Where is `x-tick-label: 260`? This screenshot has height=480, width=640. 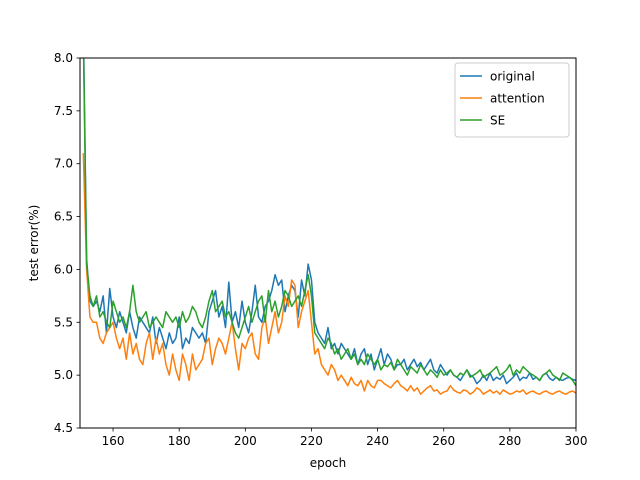 x-tick-label: 260 is located at coordinates (443, 441).